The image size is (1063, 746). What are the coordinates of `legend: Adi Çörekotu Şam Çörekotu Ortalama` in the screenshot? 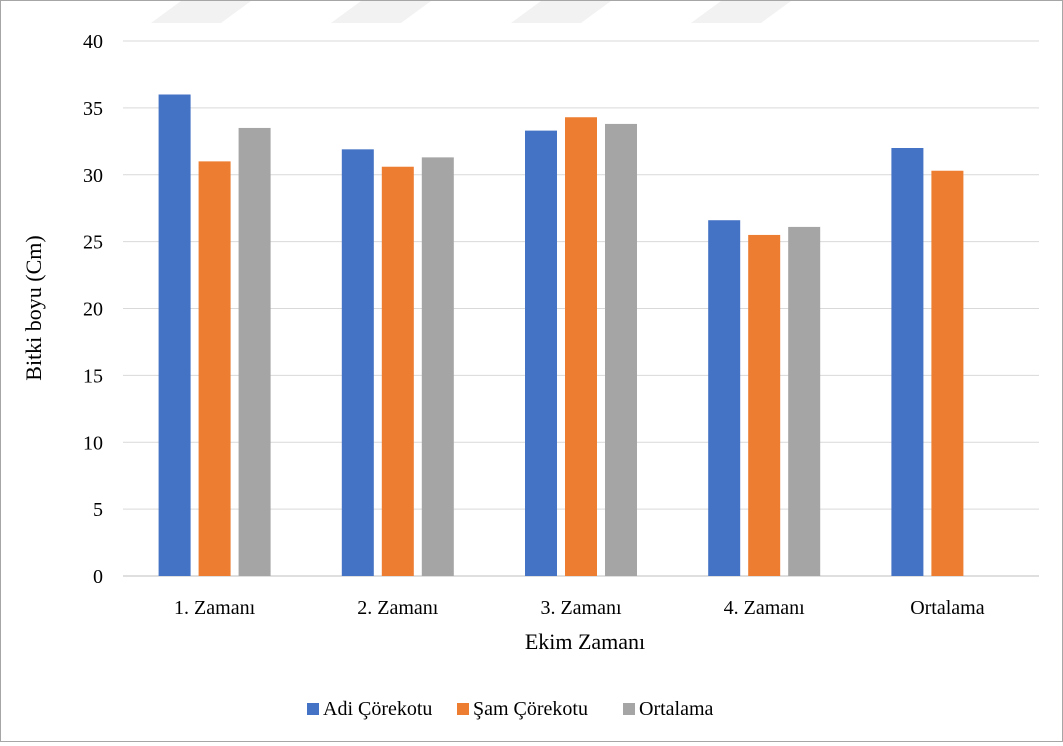 It's located at (510, 709).